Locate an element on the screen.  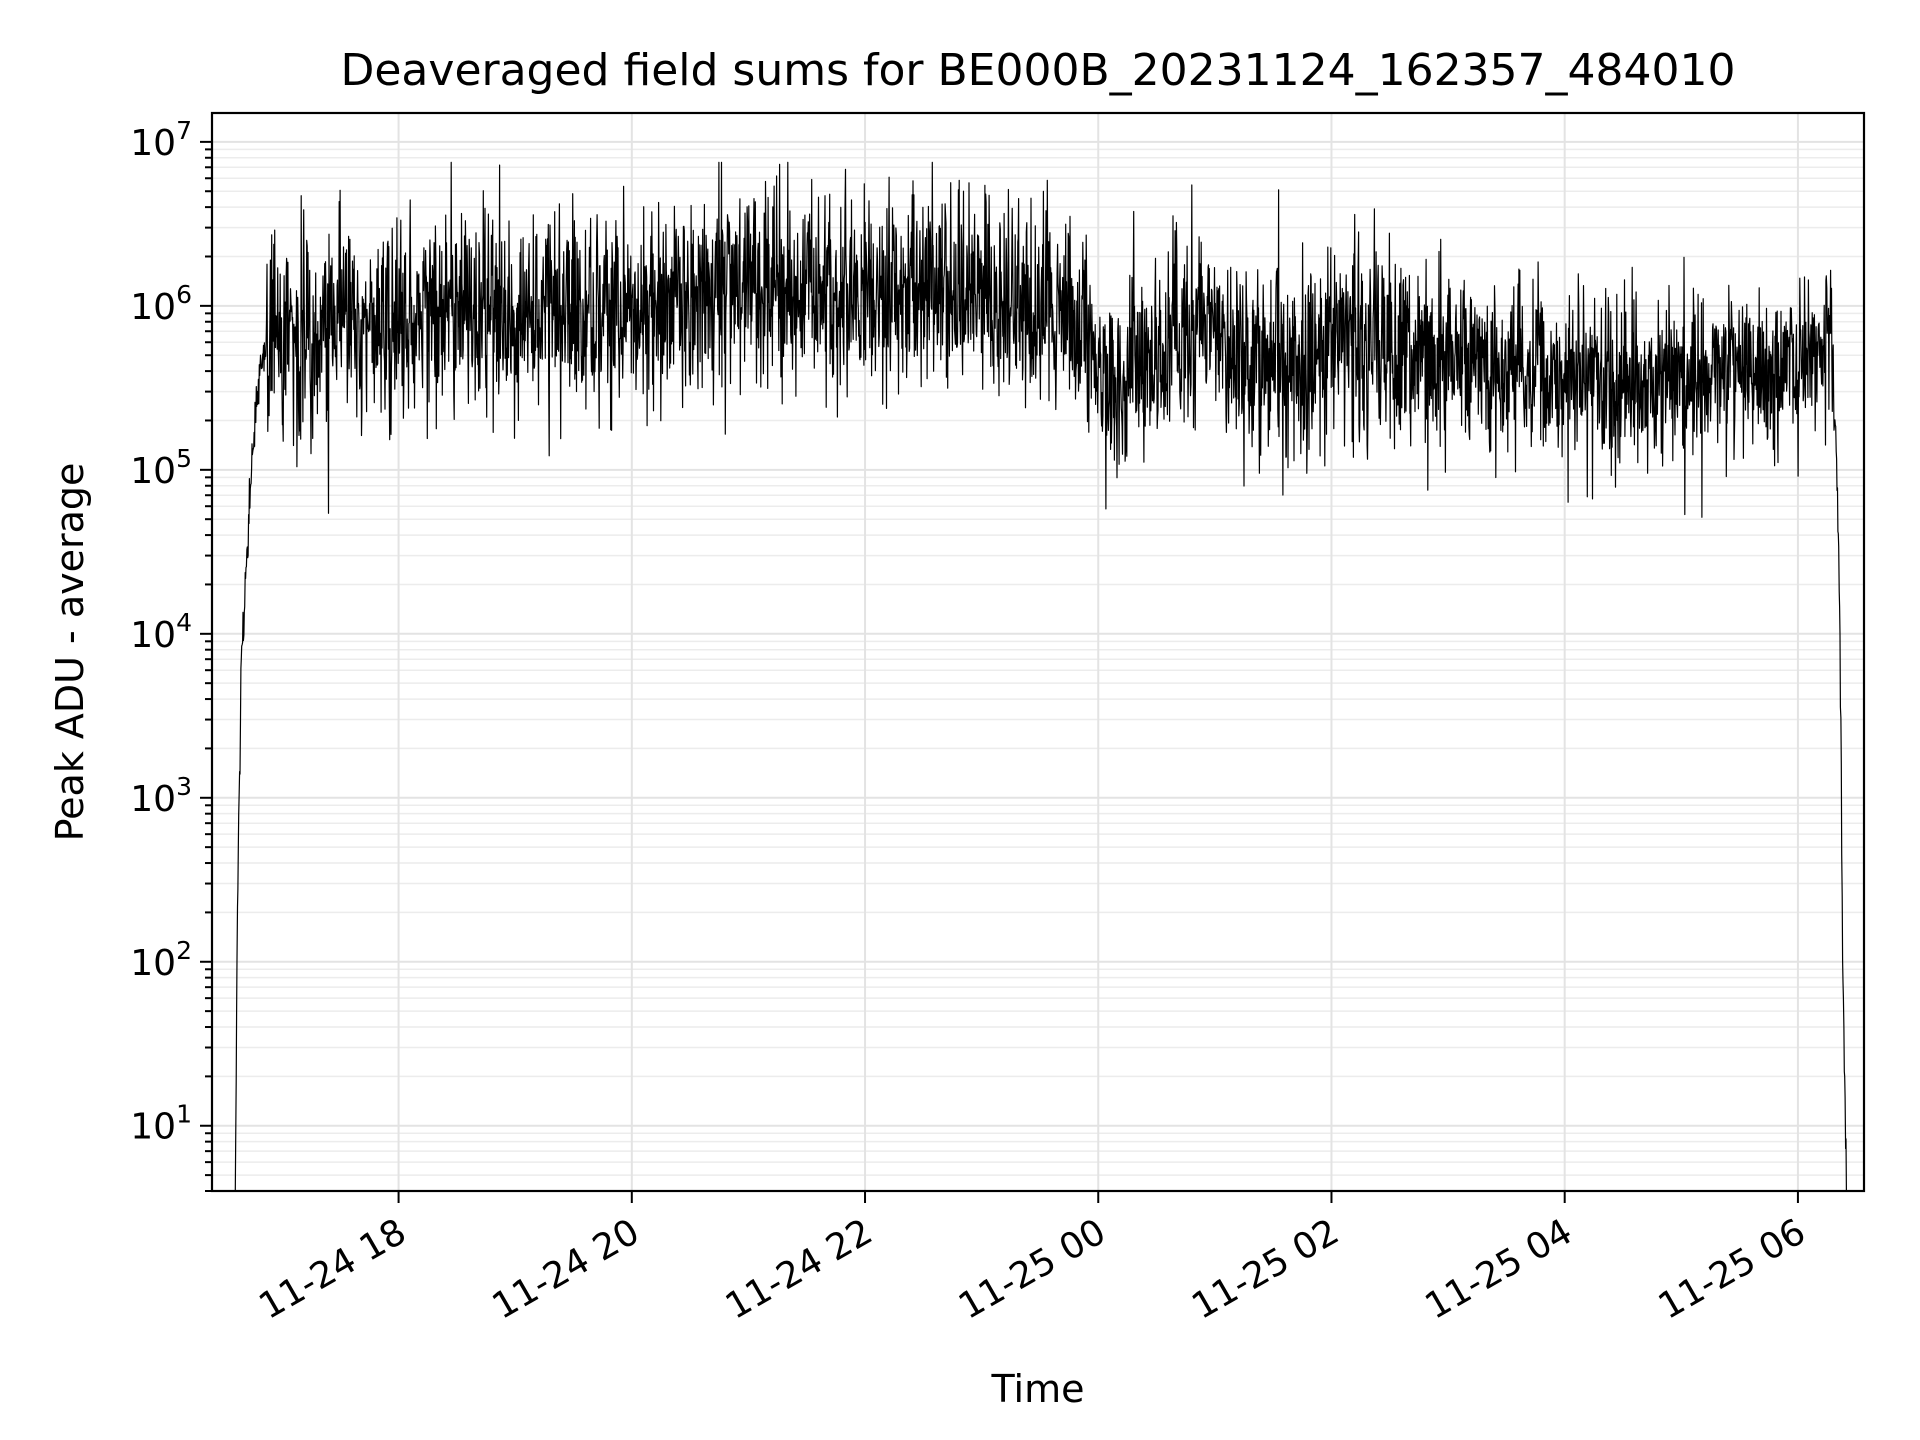
y-tick-label: 10⁷ is located at coordinates (161, 140).